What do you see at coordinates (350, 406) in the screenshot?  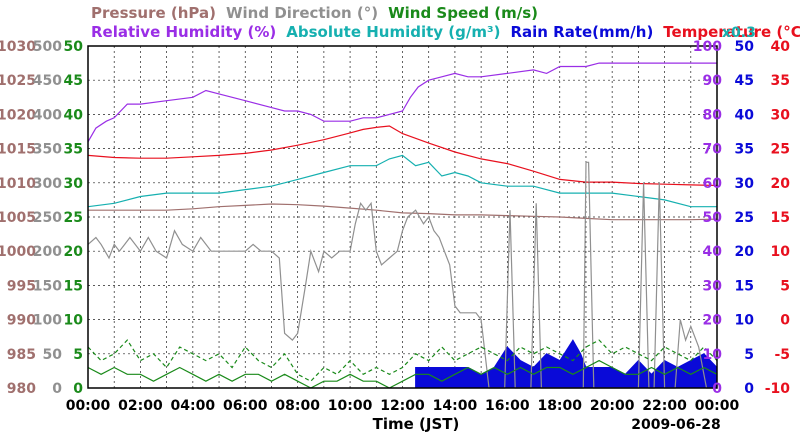 I see `x-tick-label: 10:00` at bounding box center [350, 406].